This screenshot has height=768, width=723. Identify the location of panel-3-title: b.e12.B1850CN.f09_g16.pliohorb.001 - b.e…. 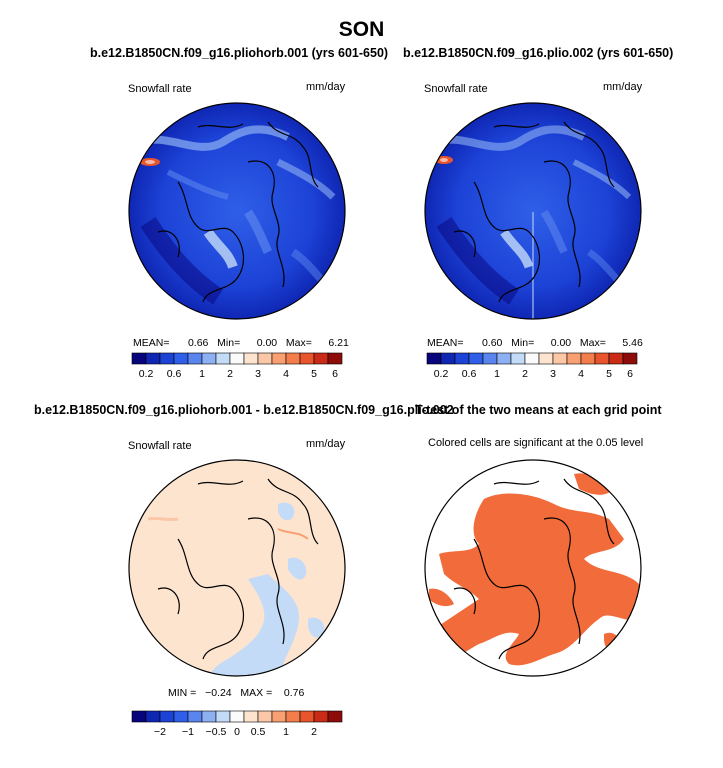
(244, 410).